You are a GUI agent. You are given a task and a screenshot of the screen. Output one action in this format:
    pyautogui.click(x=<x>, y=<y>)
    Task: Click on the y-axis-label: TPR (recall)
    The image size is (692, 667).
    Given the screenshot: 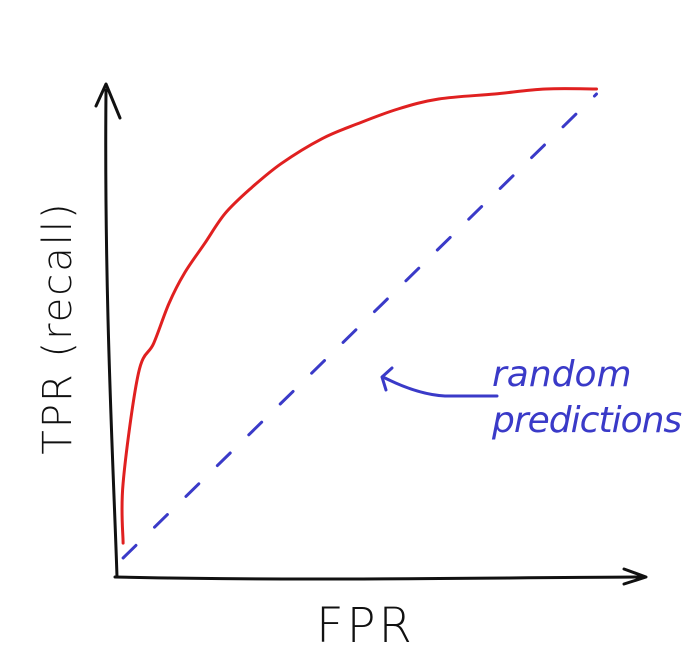 What is the action you would take?
    pyautogui.click(x=58, y=328)
    